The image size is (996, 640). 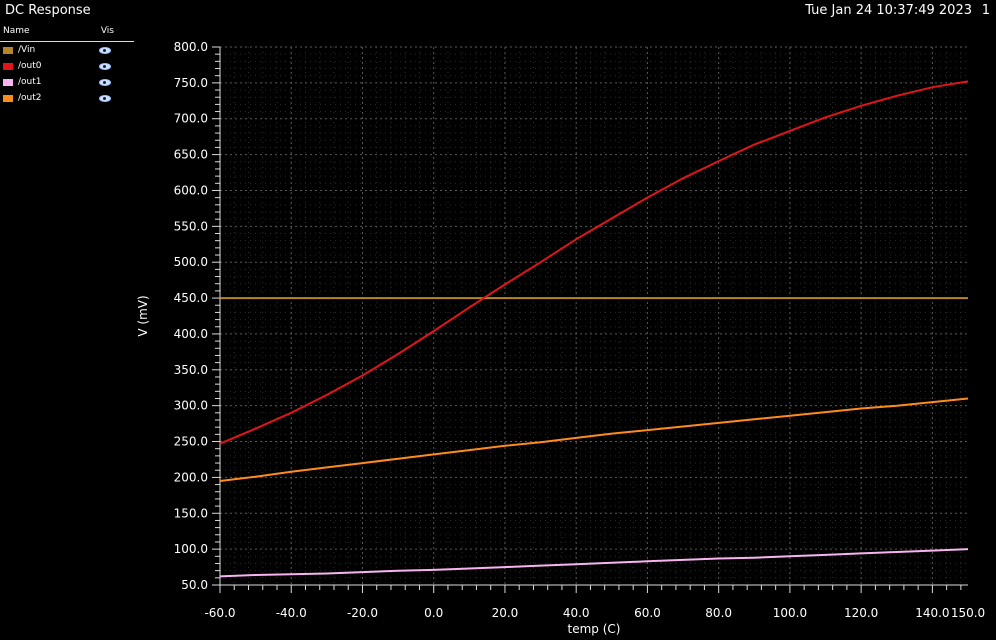 I want to click on y-tick-label: 350.0, so click(x=191, y=370).